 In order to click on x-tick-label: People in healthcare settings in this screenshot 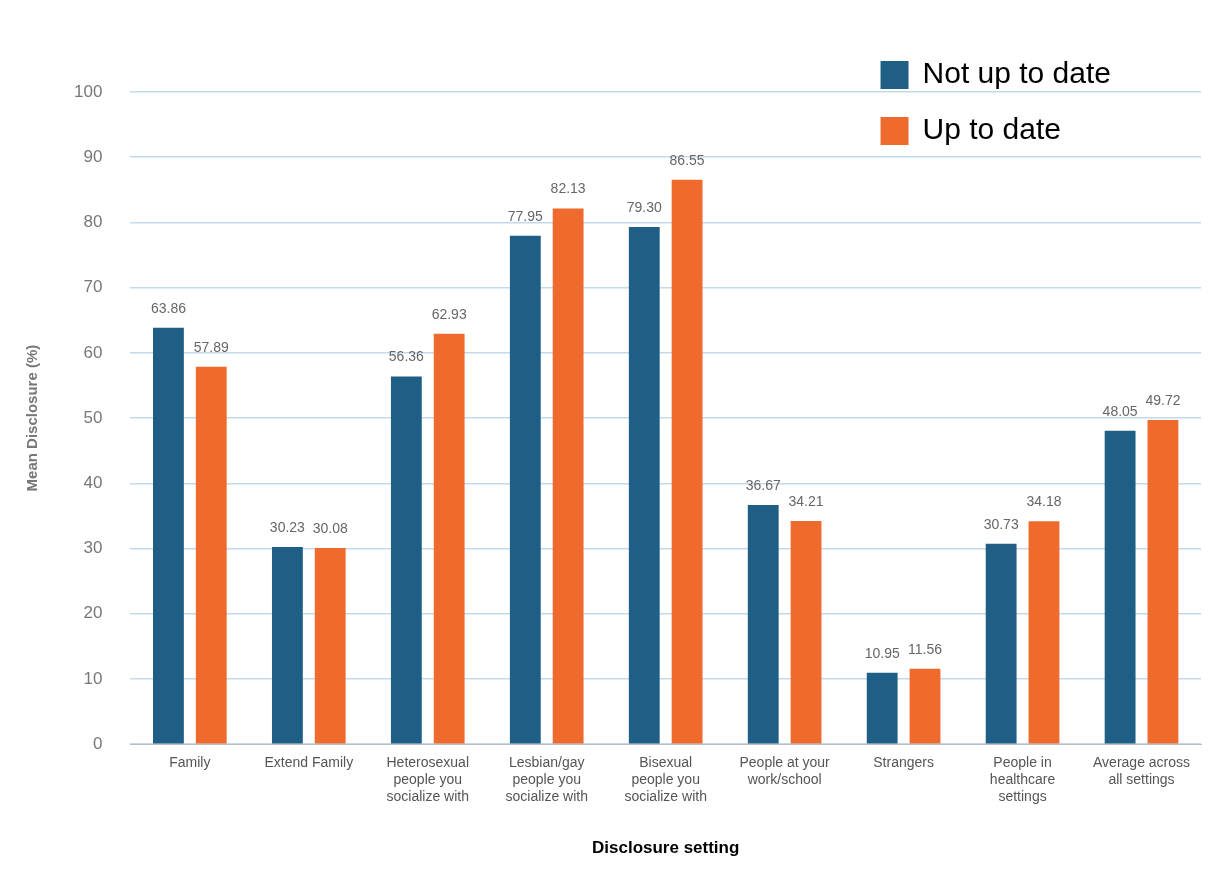, I will do `click(1022, 779)`.